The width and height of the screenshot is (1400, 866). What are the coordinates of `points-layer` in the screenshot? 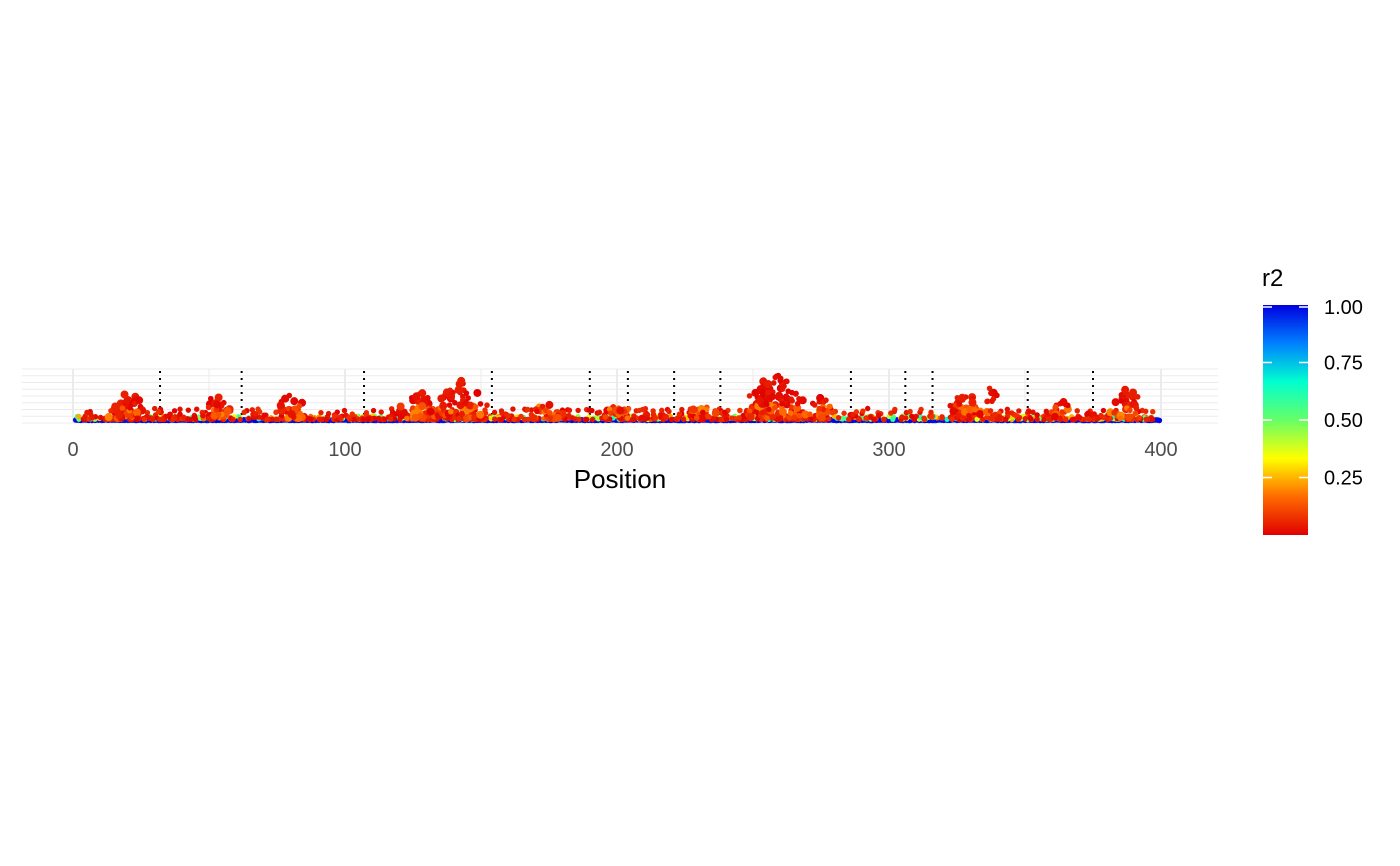 It's located at (617, 398).